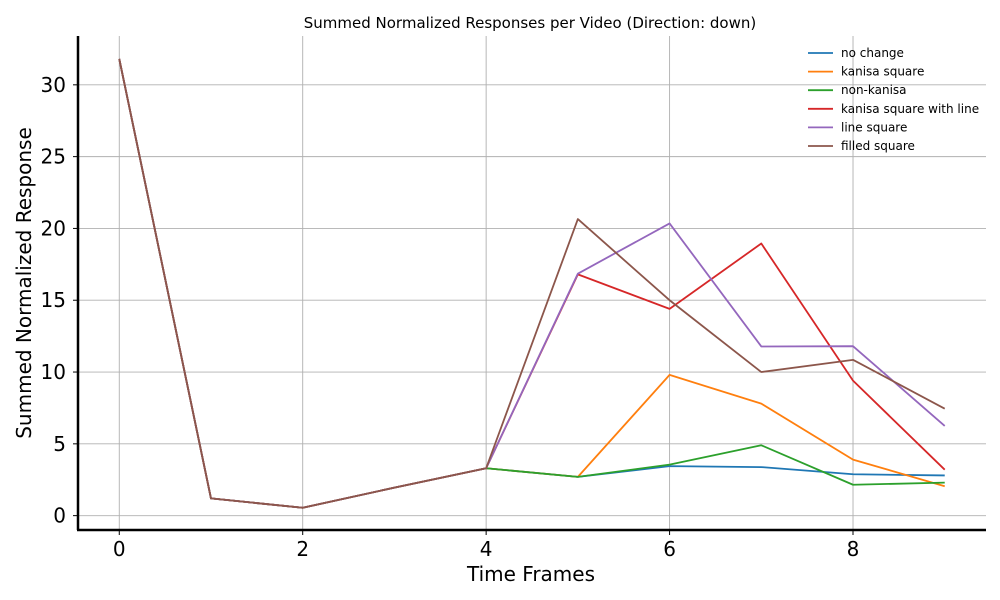 The height and width of the screenshot is (600, 1000). What do you see at coordinates (59, 444) in the screenshot?
I see `y-tick-label: 5` at bounding box center [59, 444].